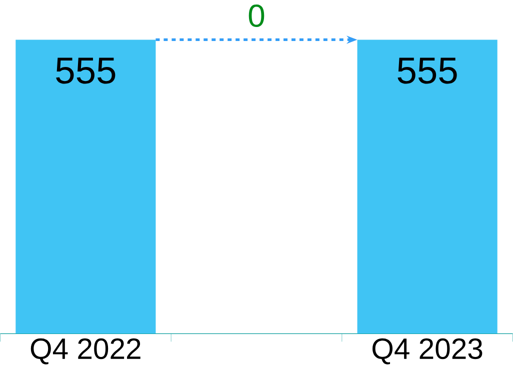 The width and height of the screenshot is (513, 369). What do you see at coordinates (85, 351) in the screenshot?
I see `x-tick-label: Q4 2022` at bounding box center [85, 351].